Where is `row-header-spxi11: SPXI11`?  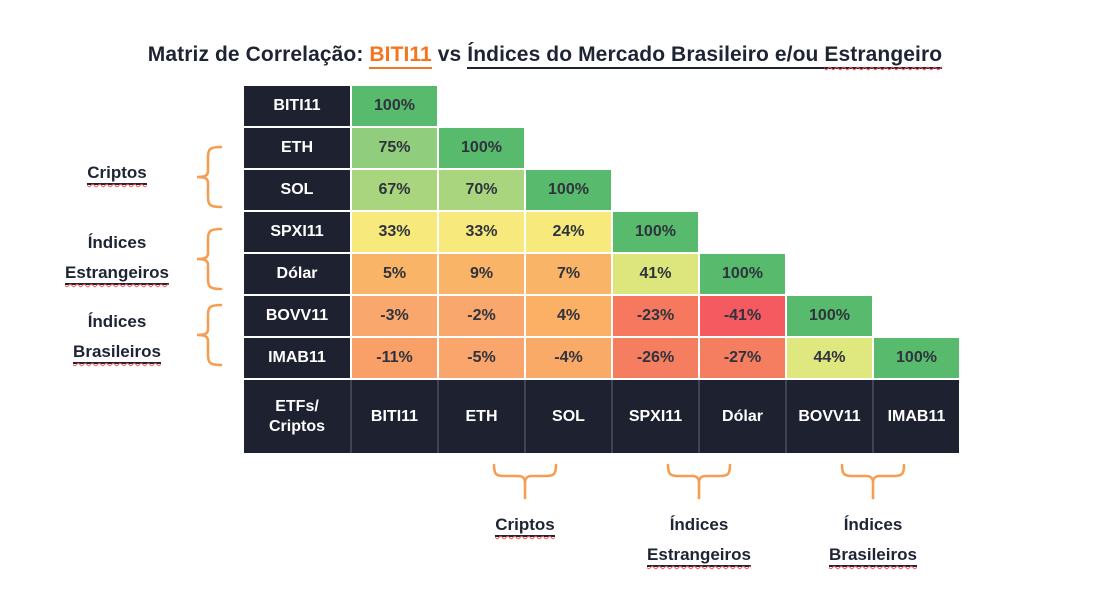 row-header-spxi11: SPXI11 is located at coordinates (297, 232).